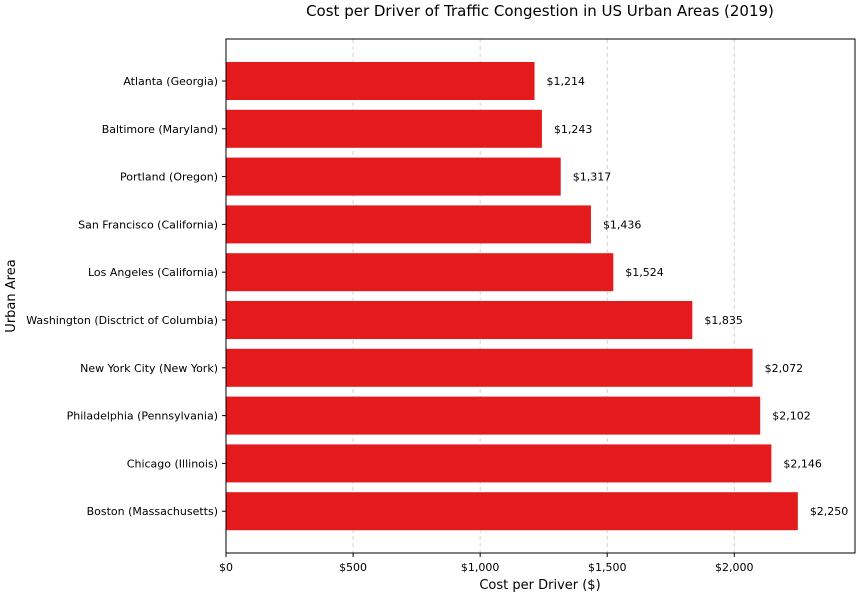  I want to click on bar-value-label: $1,317, so click(592, 177).